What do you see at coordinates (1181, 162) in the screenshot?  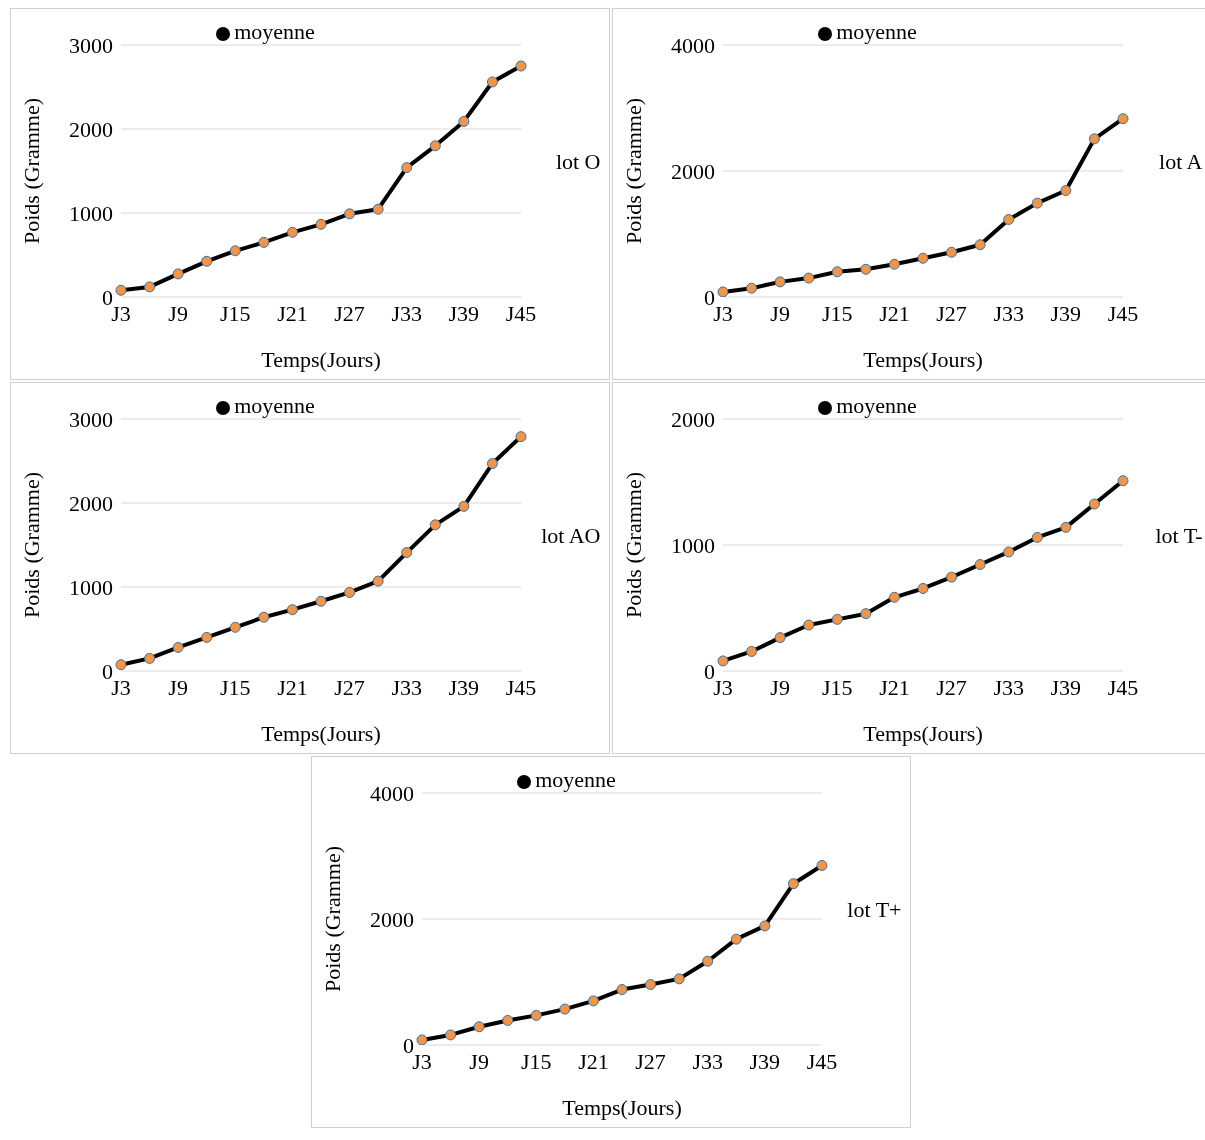 I see `text: lot A` at bounding box center [1181, 162].